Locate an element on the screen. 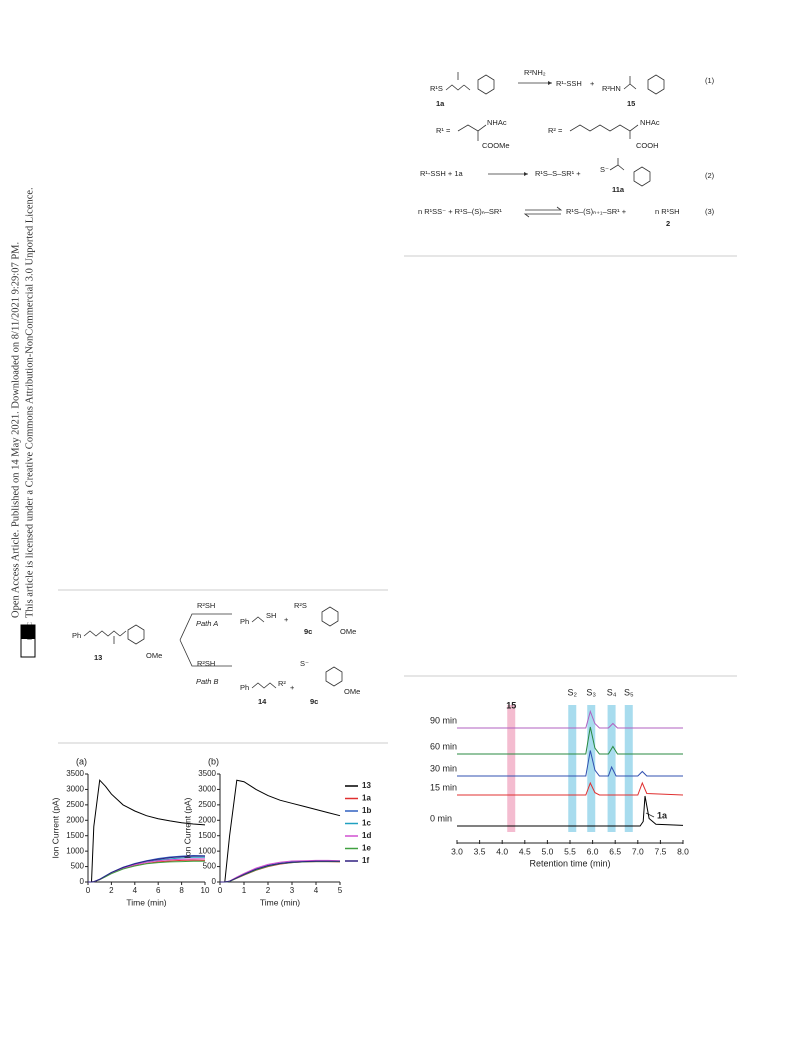 This screenshot has height=1039, width=793. y-tick-label: 500 is located at coordinates (210, 866).